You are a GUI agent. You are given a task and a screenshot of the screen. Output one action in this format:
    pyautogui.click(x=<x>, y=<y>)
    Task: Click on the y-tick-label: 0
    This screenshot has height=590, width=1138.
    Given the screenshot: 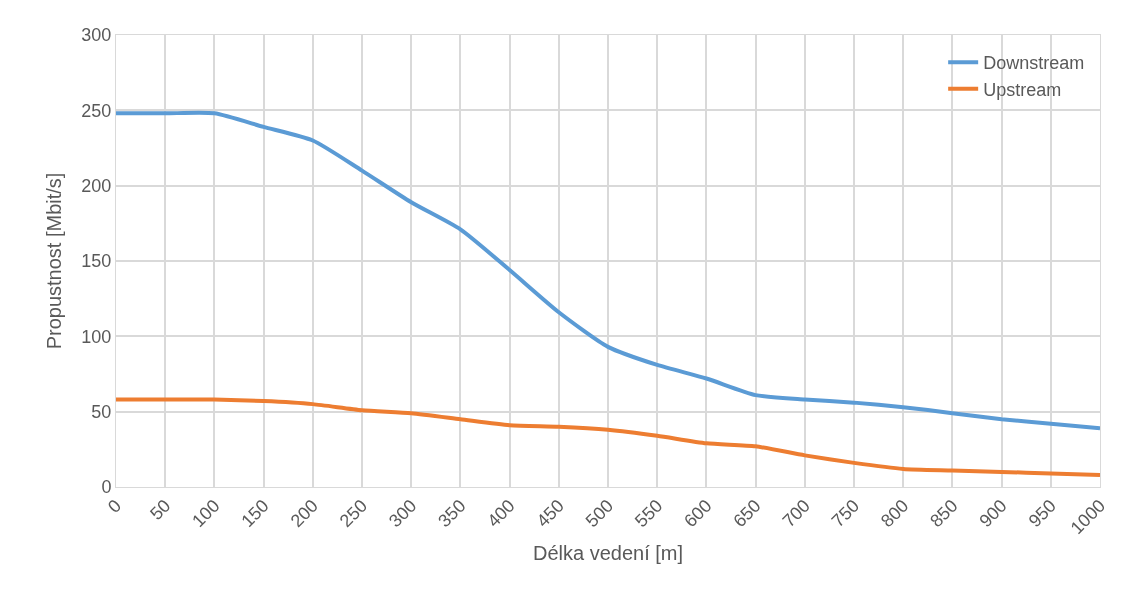 What is the action you would take?
    pyautogui.click(x=106, y=487)
    